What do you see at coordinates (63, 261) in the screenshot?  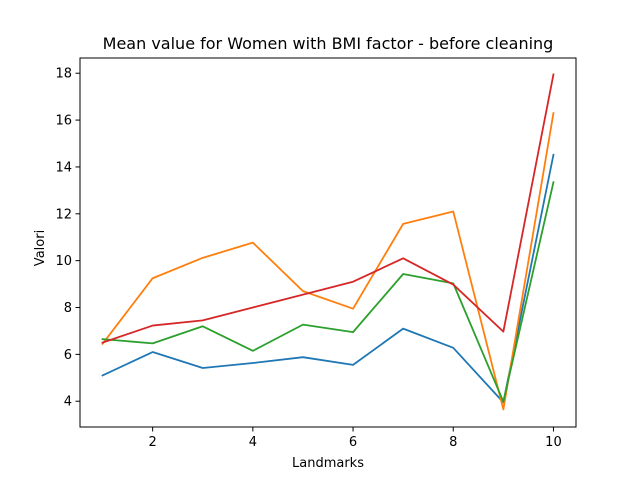 I see `y-tick-label: 10` at bounding box center [63, 261].